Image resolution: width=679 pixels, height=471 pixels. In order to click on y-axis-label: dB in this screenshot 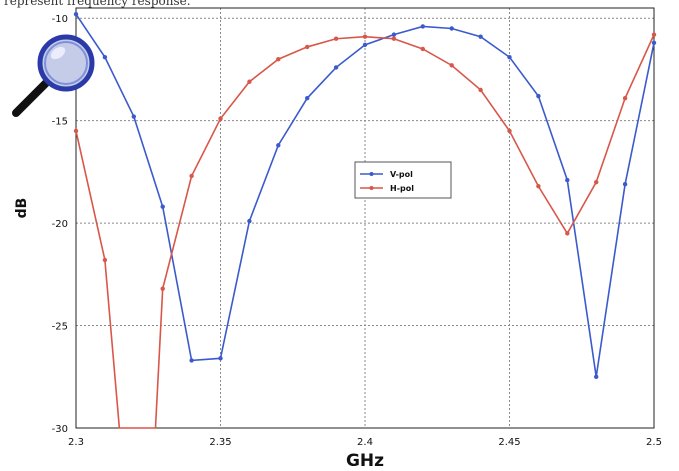, I will do `click(22, 208)`.